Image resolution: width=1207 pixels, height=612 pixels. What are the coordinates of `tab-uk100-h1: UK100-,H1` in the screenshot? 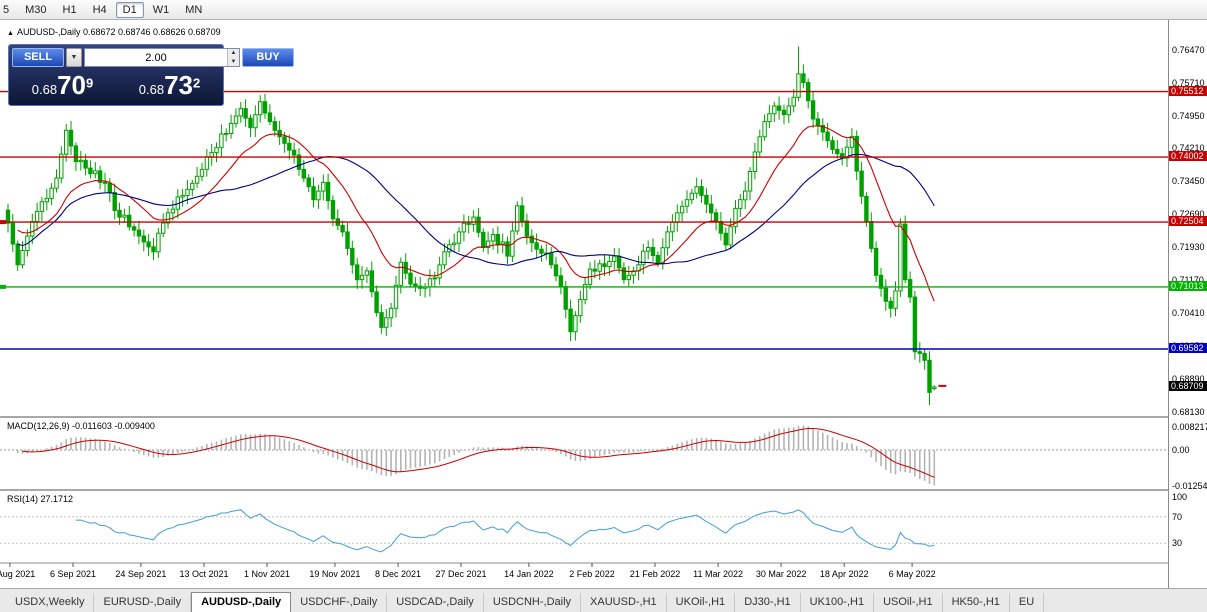 It's located at (838, 602).